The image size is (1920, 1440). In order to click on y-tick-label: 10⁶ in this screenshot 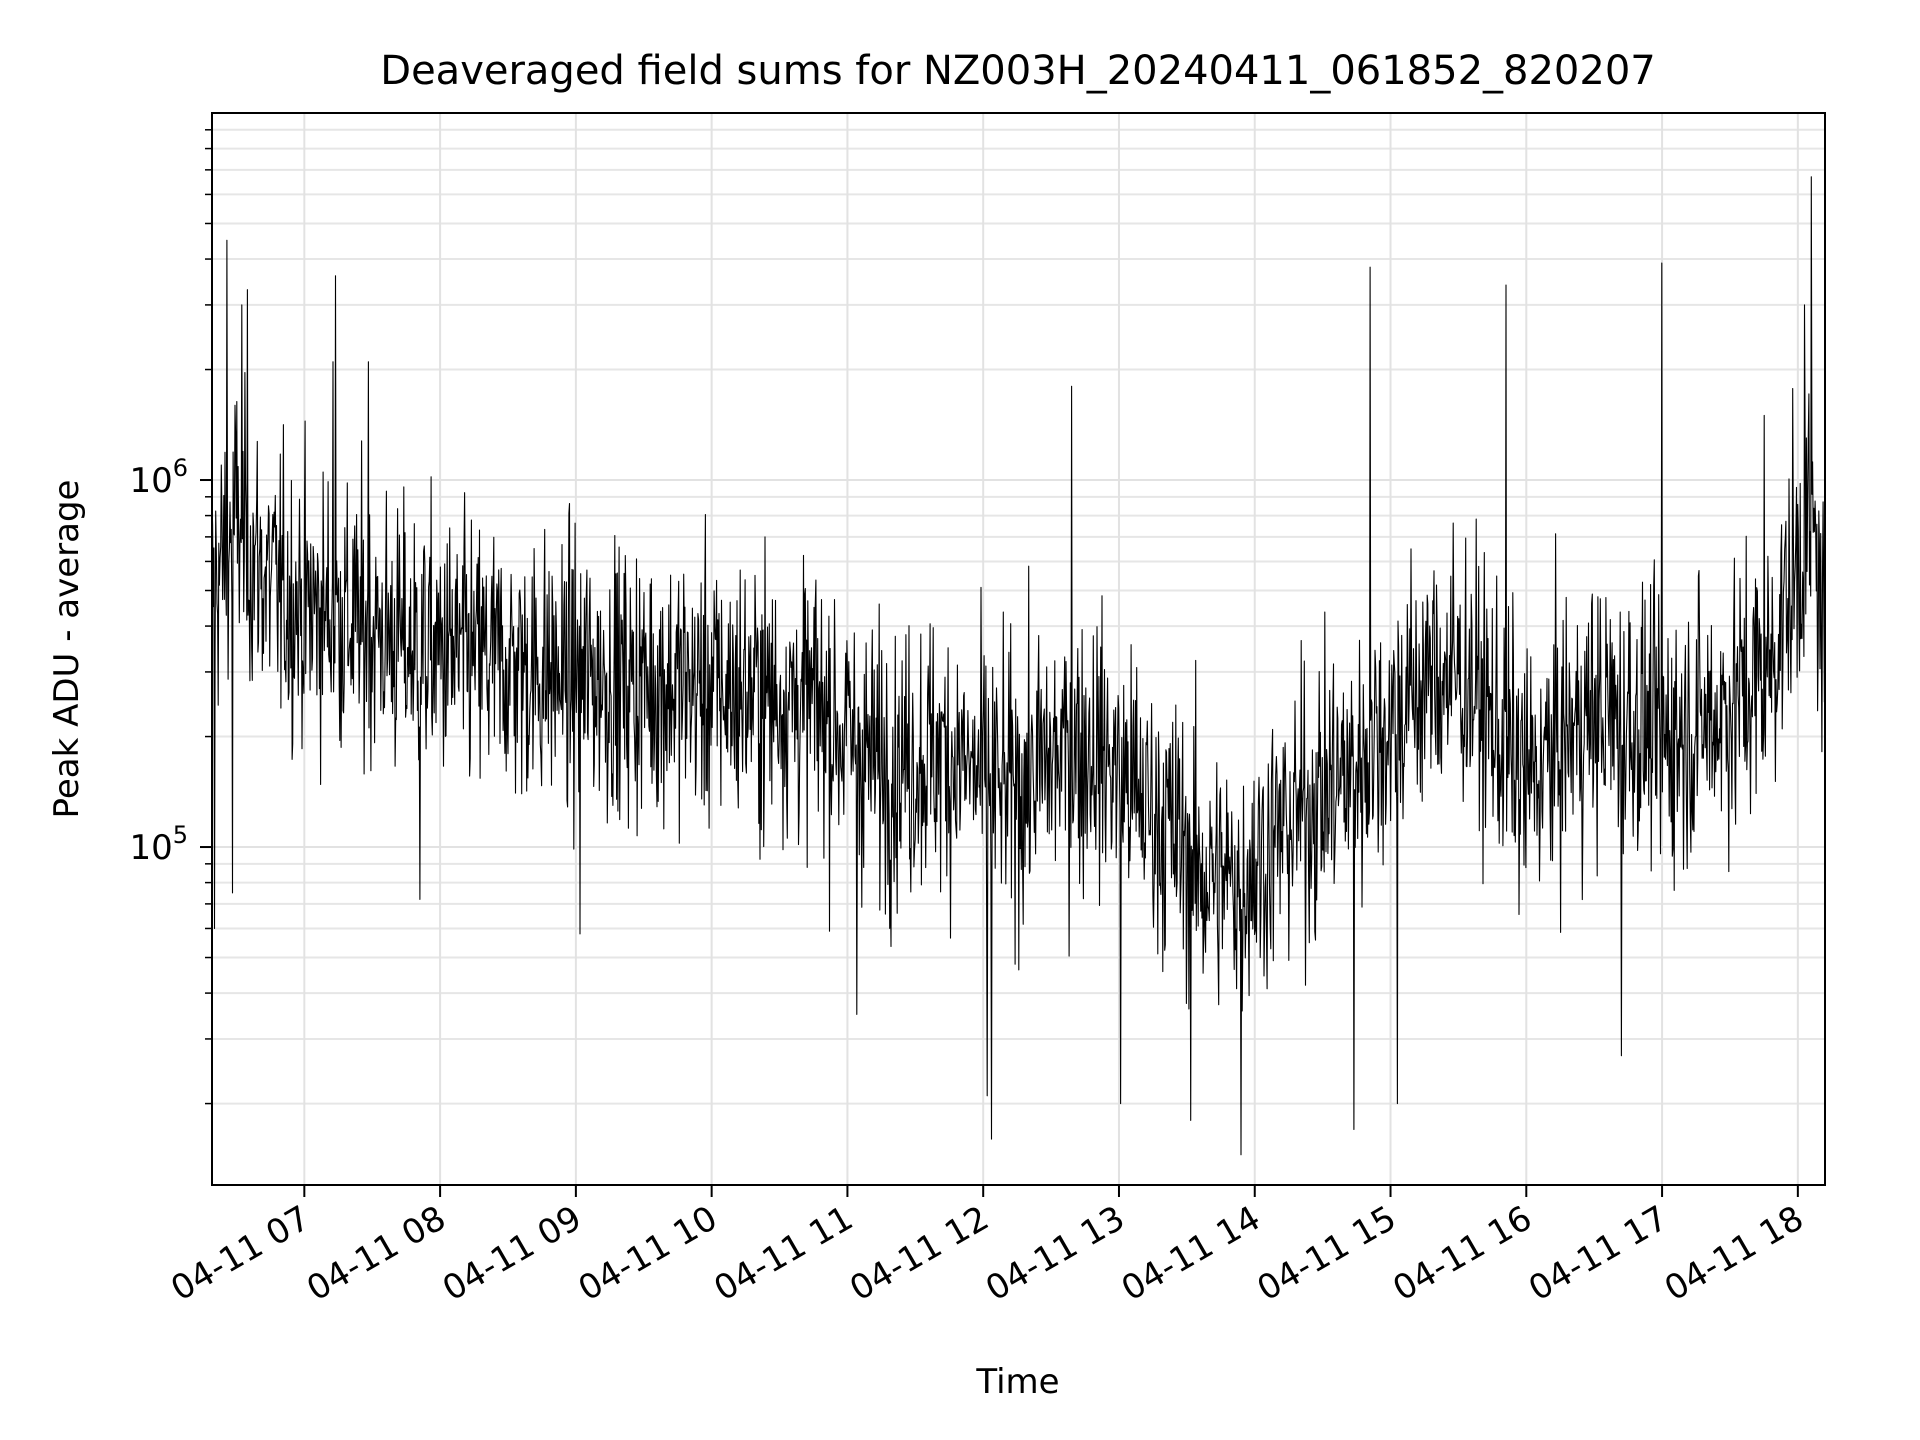, I will do `click(158, 477)`.